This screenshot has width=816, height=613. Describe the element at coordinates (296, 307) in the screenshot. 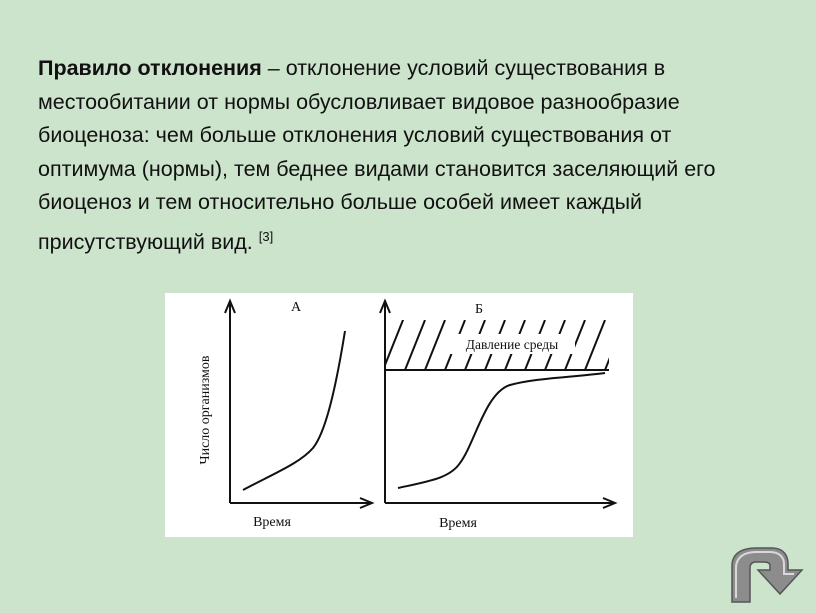

I see `panel-label: А` at that location.